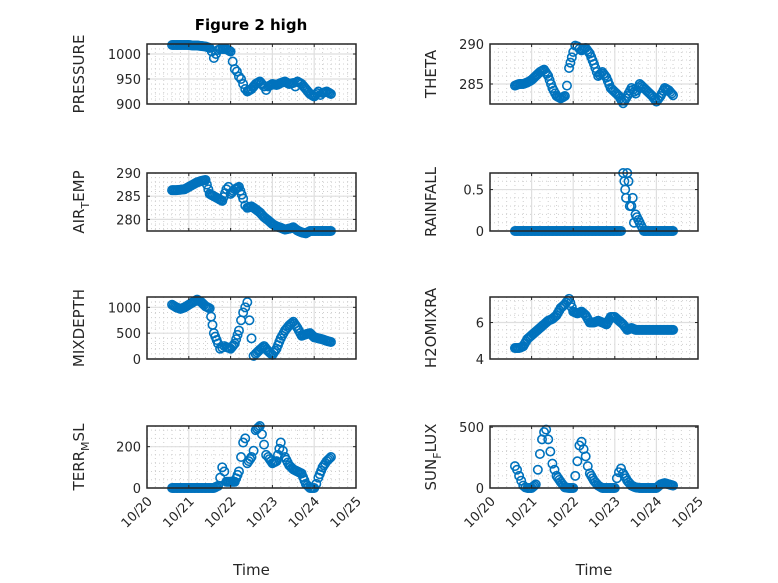 The width and height of the screenshot is (778, 583). I want to click on y-tick-label: 500, so click(471, 428).